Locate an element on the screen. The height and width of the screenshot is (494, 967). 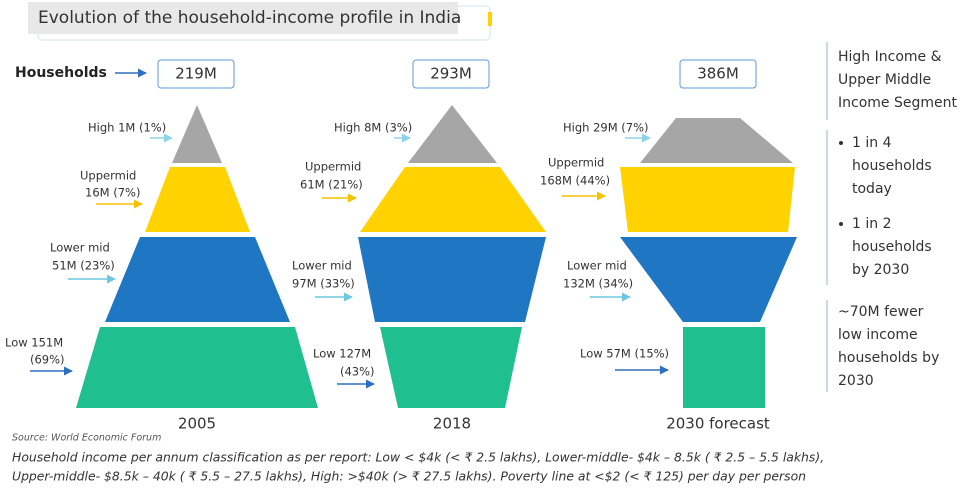
total: 386M is located at coordinates (718, 74).